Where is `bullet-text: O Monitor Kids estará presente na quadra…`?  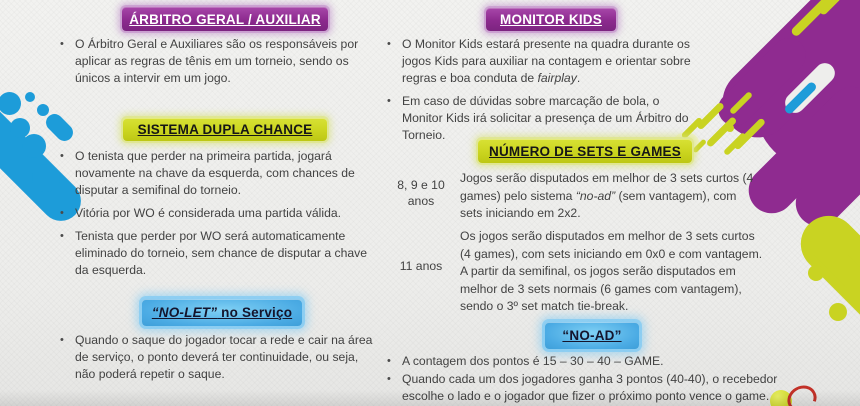
bullet-text: O Monitor Kids estará presente na quadra… is located at coordinates (552, 61).